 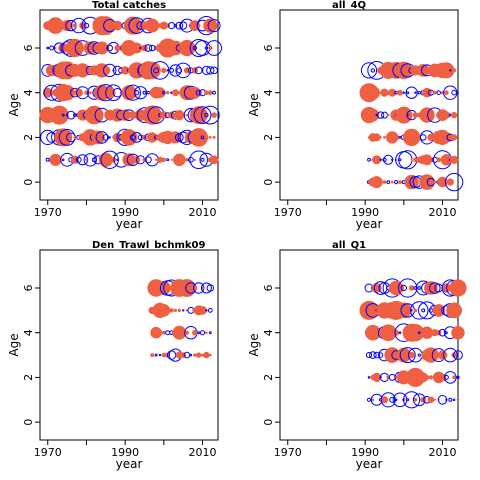 What do you see at coordinates (149, 245) in the screenshot?
I see `panel-title: Den_Trawl_bchmk09` at bounding box center [149, 245].